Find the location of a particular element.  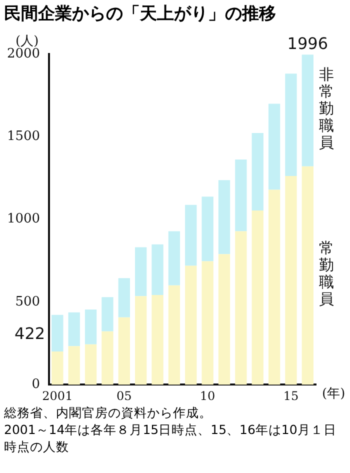

series-label: 非常勤職員 is located at coordinates (326, 108).